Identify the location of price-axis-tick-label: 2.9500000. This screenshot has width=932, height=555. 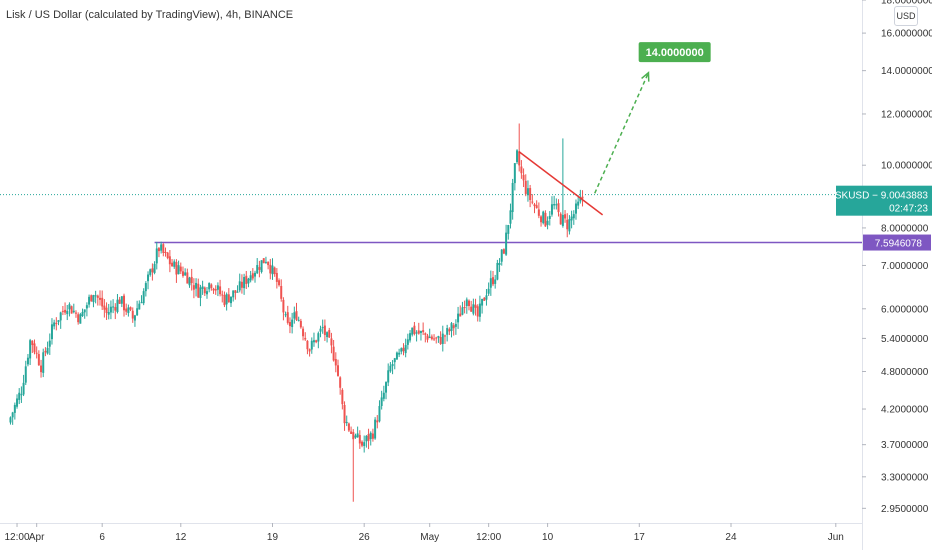
(905, 509).